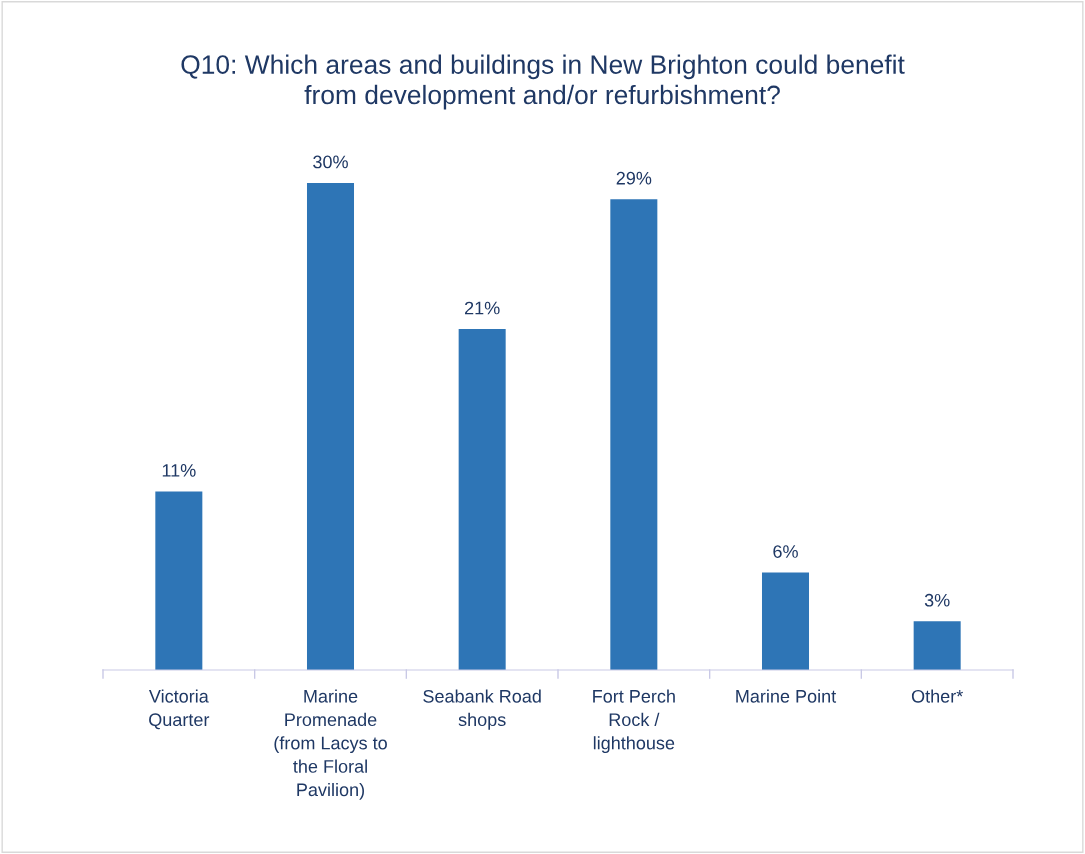 The height and width of the screenshot is (854, 1085). What do you see at coordinates (937, 696) in the screenshot?
I see `x-tick-label: Other*` at bounding box center [937, 696].